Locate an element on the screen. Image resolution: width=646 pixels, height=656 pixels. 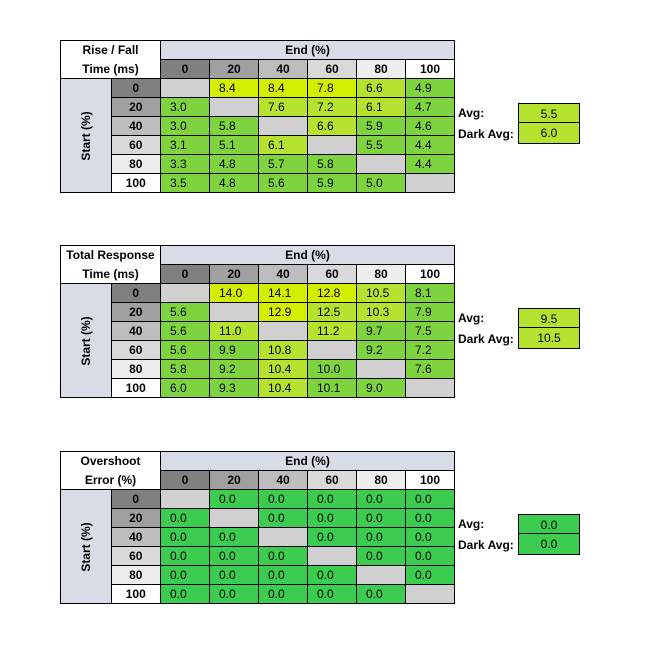
value-cell: 3.1 is located at coordinates (185, 145).